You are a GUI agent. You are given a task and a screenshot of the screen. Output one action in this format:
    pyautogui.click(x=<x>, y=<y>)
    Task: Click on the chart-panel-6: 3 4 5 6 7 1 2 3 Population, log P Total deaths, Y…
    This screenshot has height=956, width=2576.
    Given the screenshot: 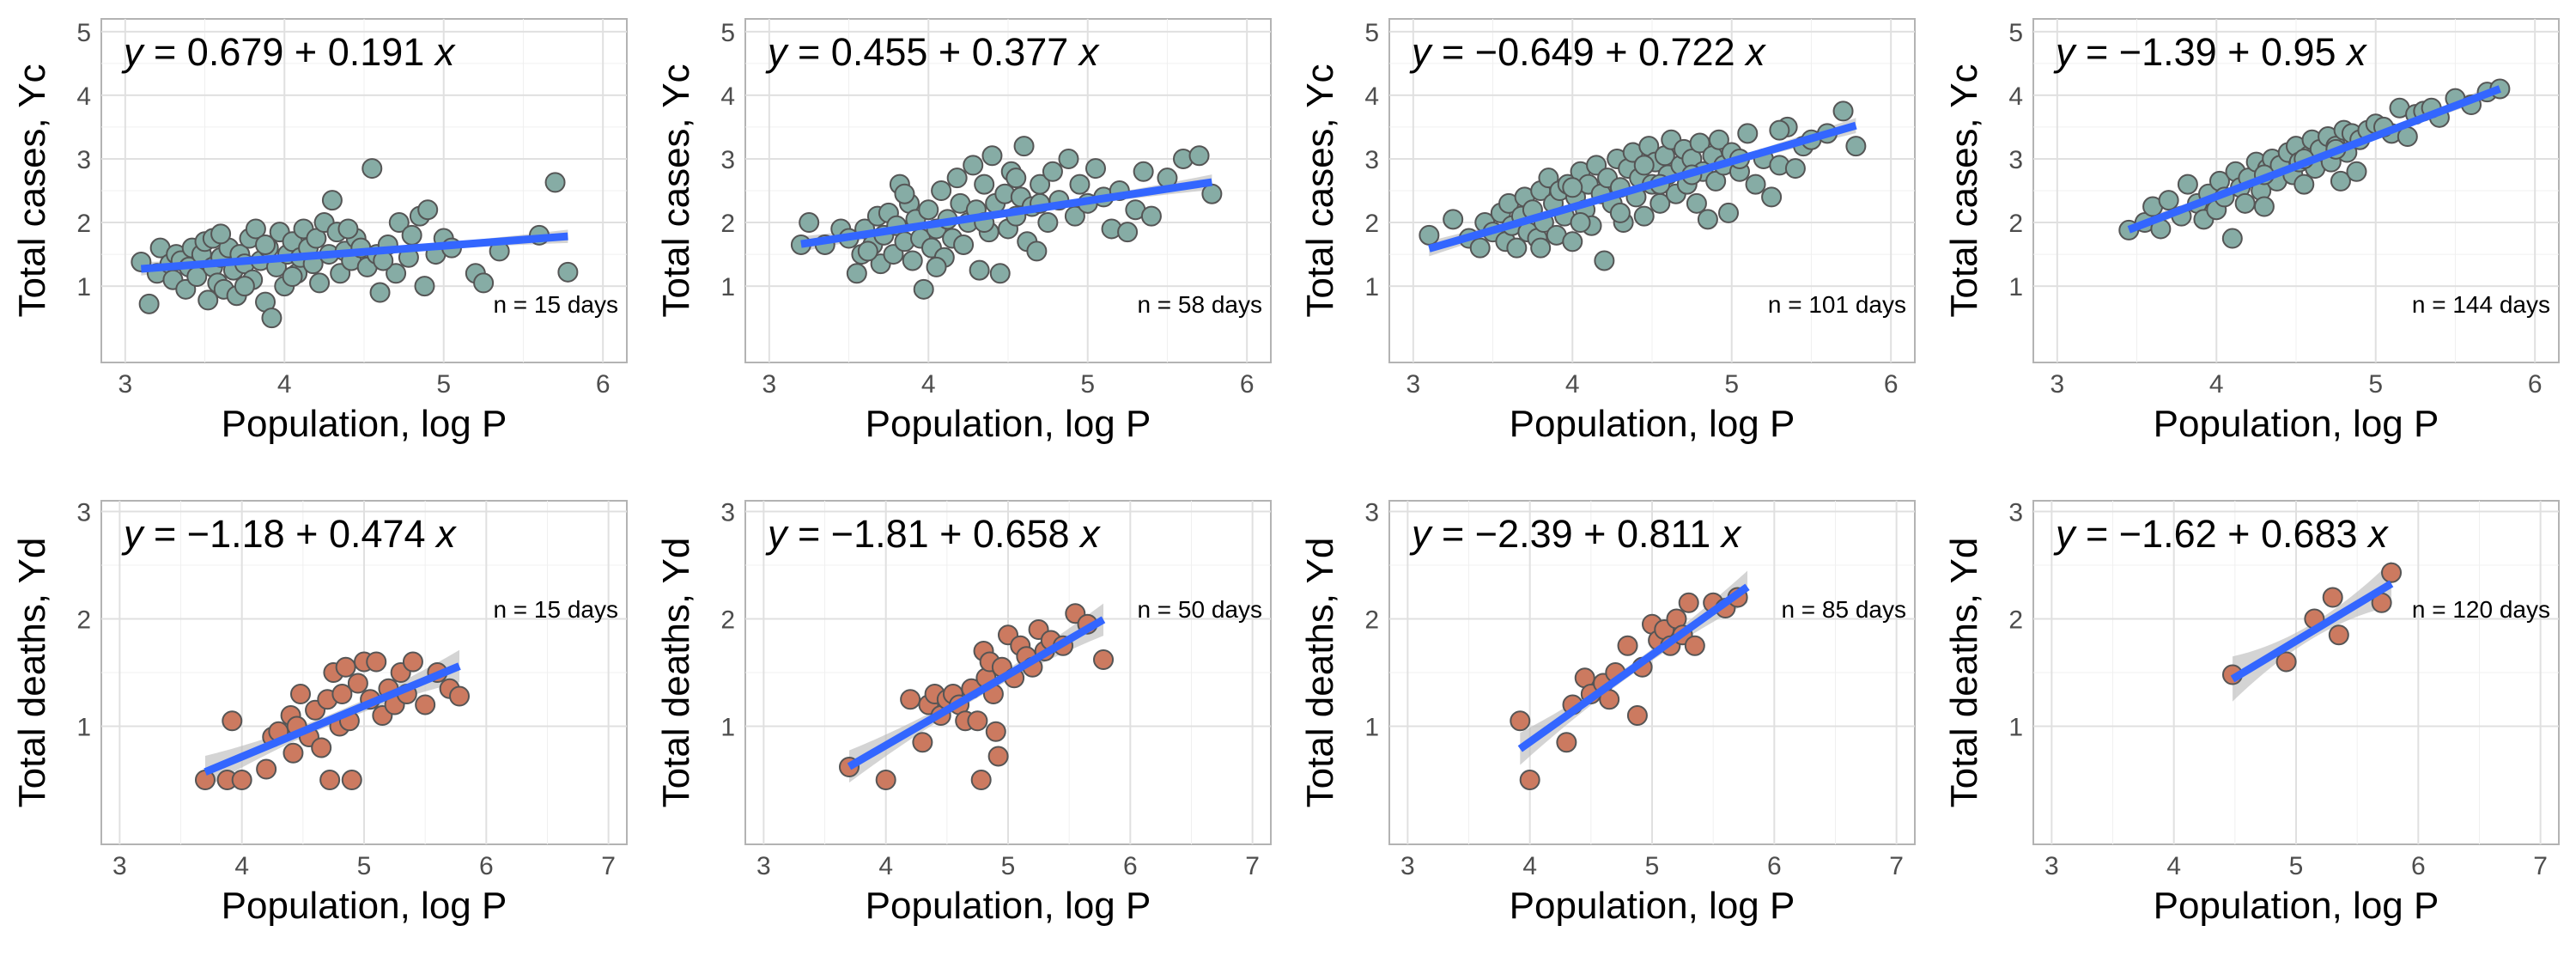 What is the action you would take?
    pyautogui.click(x=963, y=713)
    